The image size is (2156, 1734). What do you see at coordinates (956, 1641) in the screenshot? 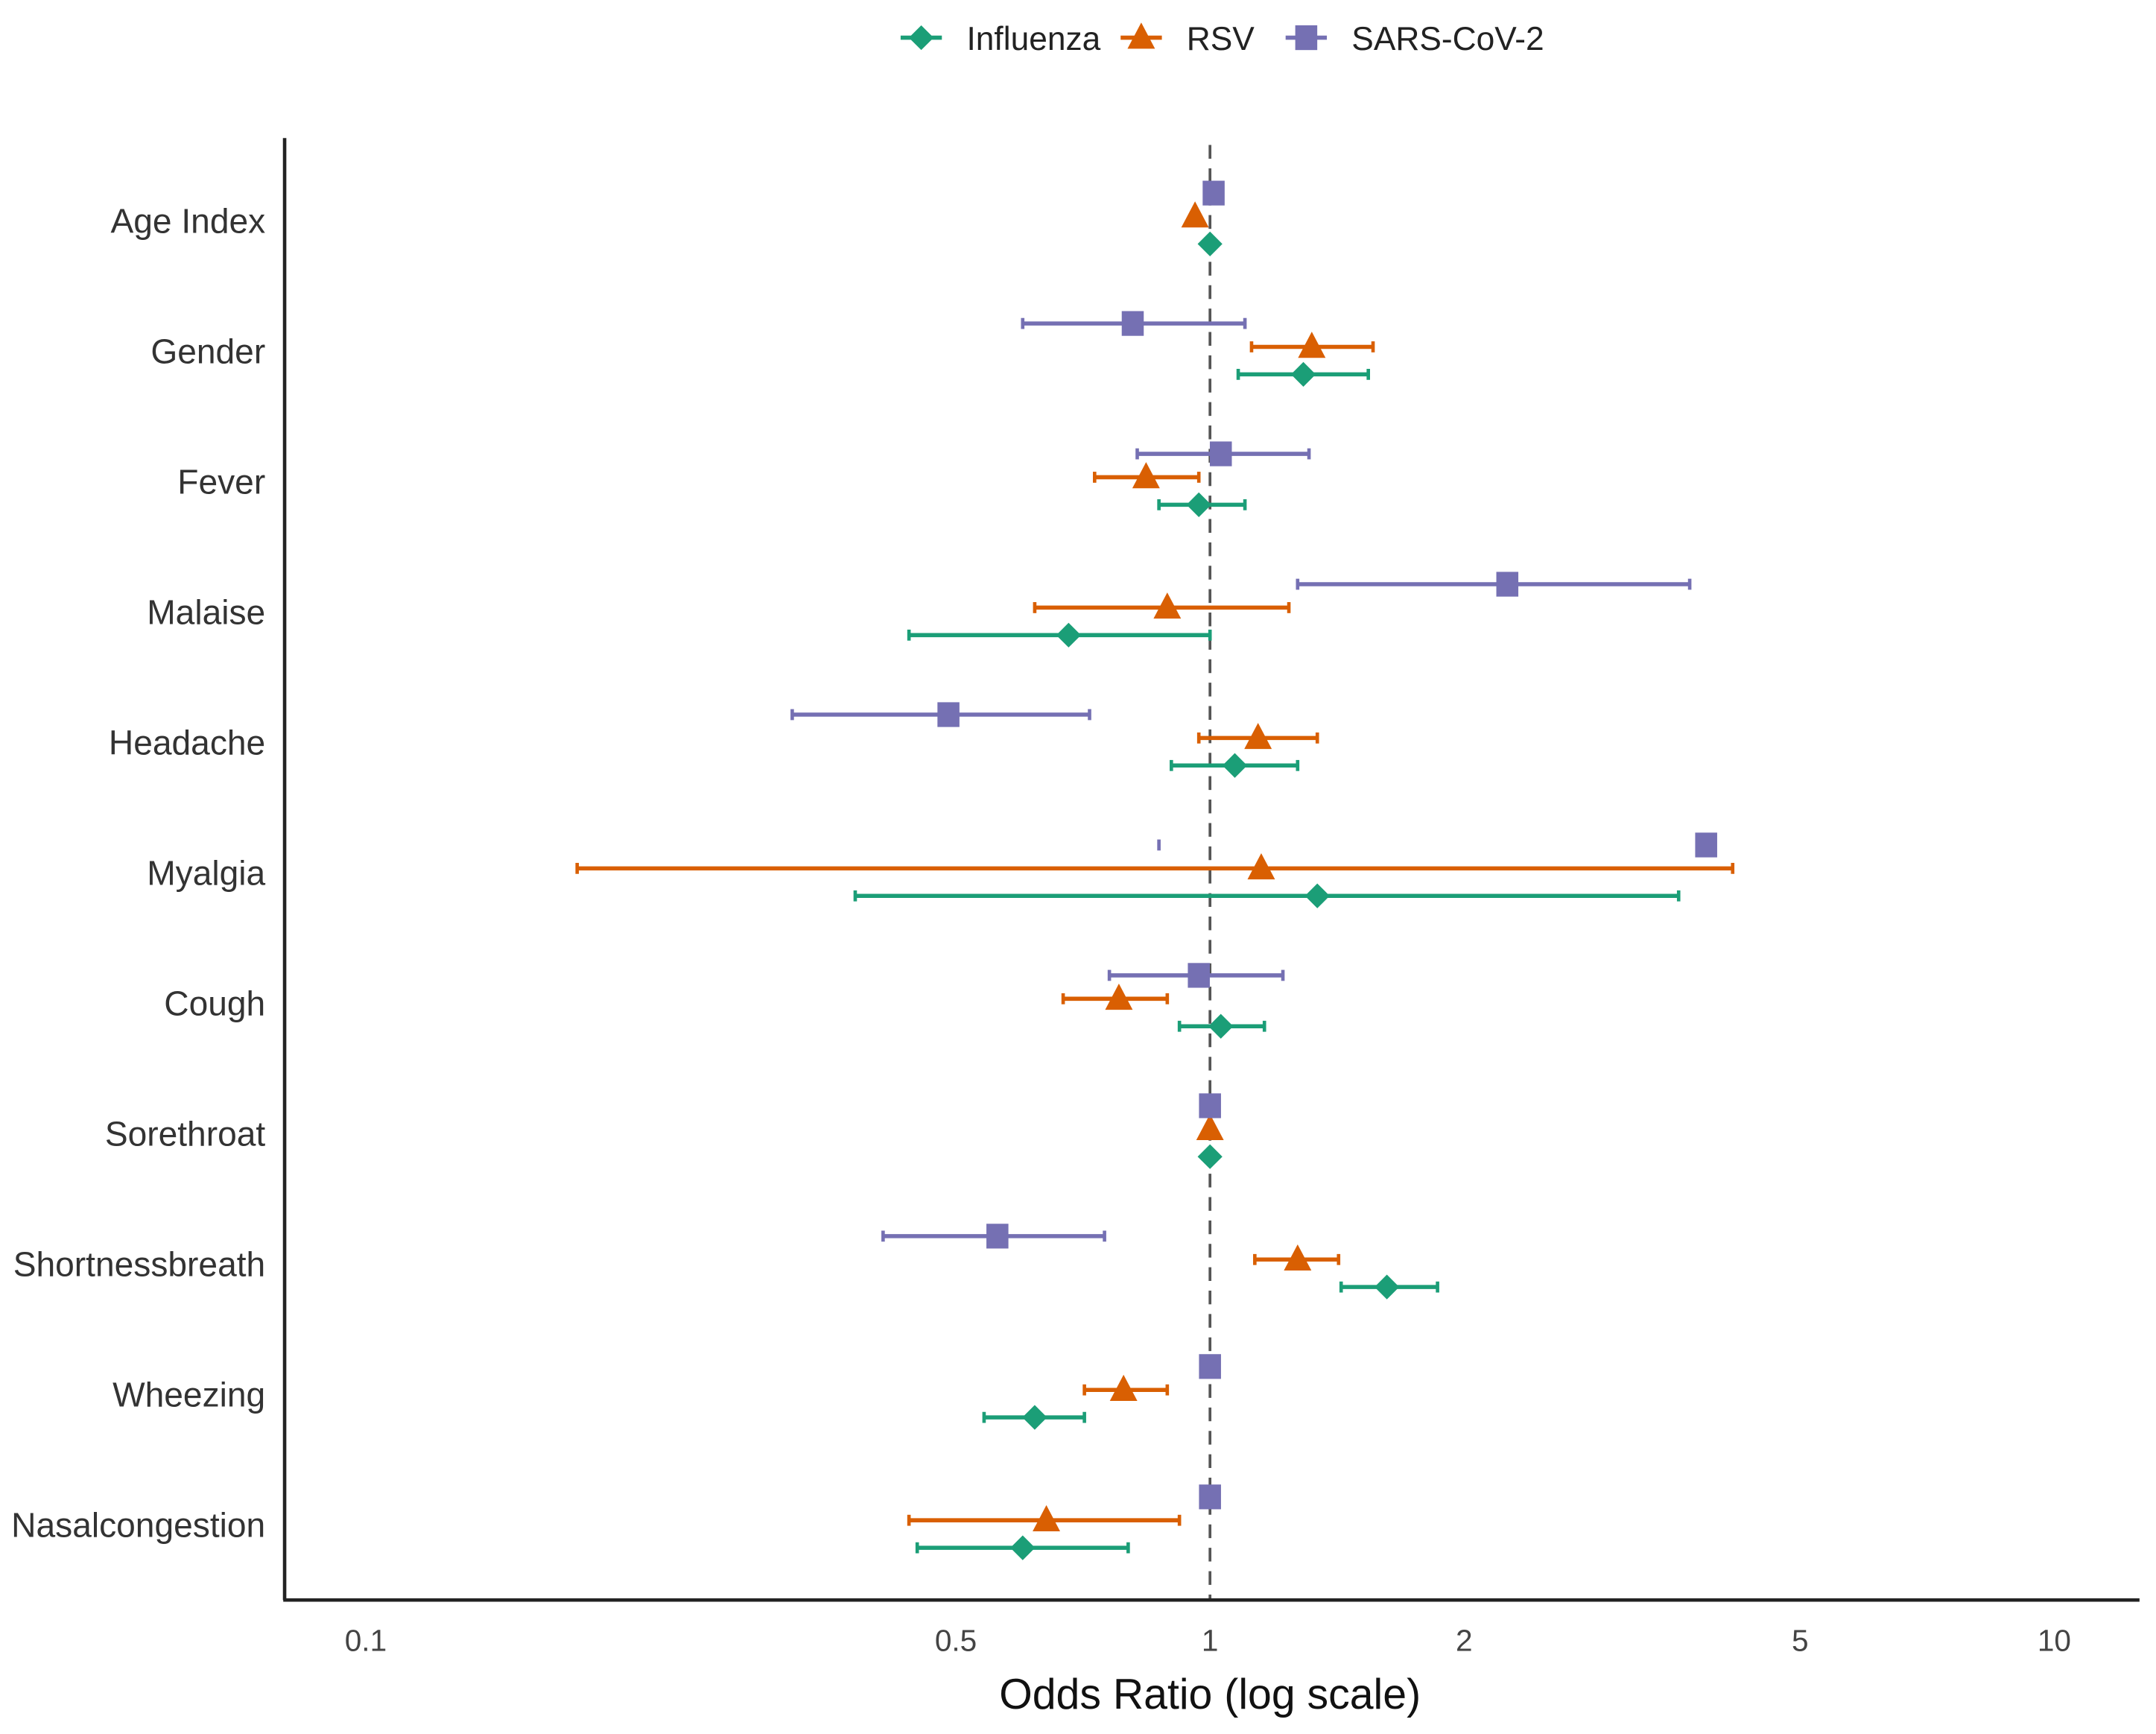
I see `x-tick-label: 0.5` at bounding box center [956, 1641].